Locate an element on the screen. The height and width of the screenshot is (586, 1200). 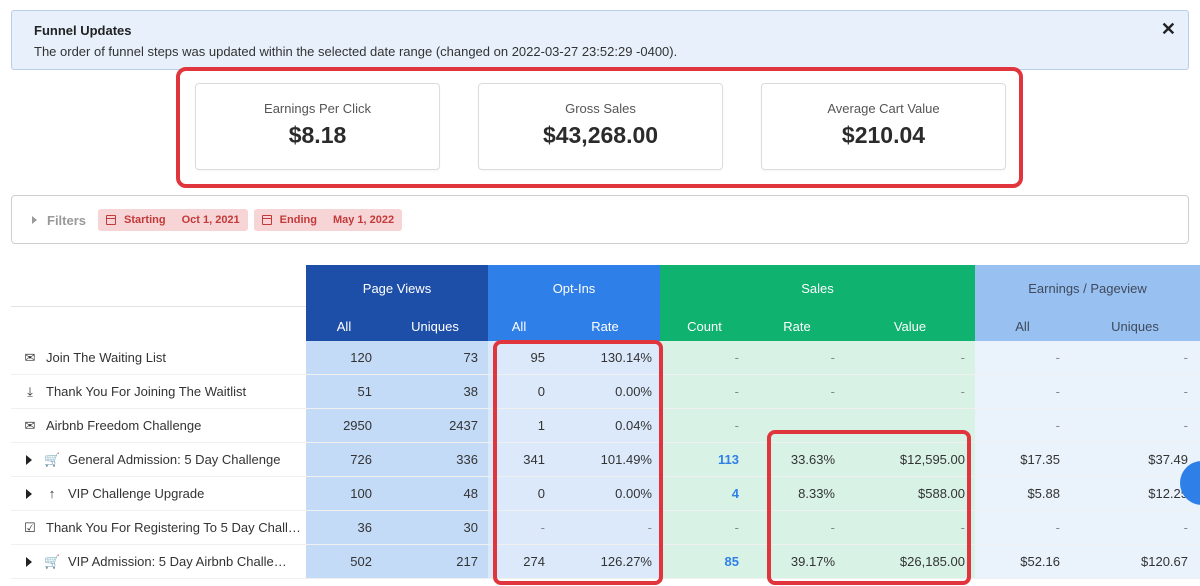
col-header-pv-all: All is located at coordinates (344, 326).